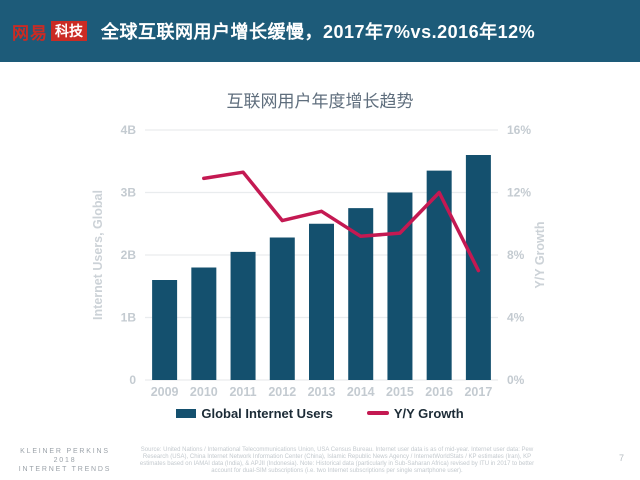 This screenshot has width=640, height=480. What do you see at coordinates (129, 193) in the screenshot?
I see `left-axis-tick: 3B` at bounding box center [129, 193].